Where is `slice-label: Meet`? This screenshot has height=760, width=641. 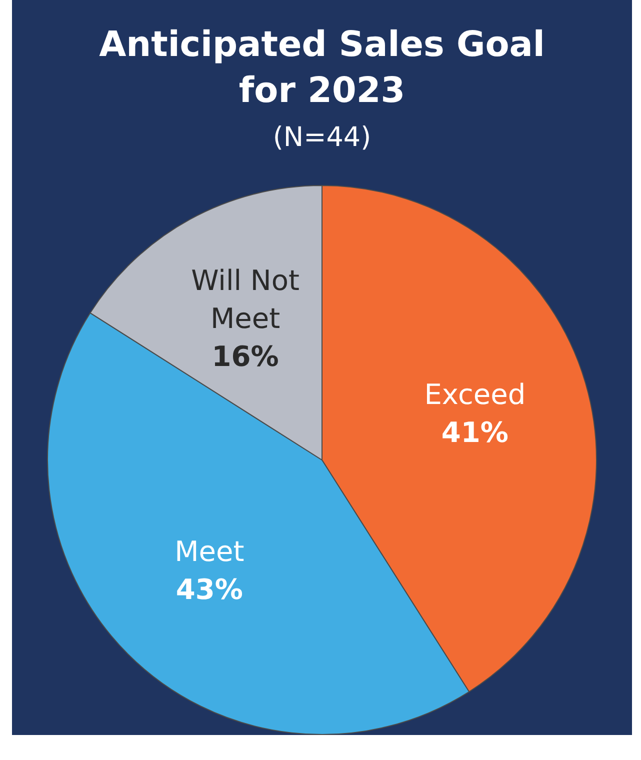 slice-label: Meet is located at coordinates (209, 551).